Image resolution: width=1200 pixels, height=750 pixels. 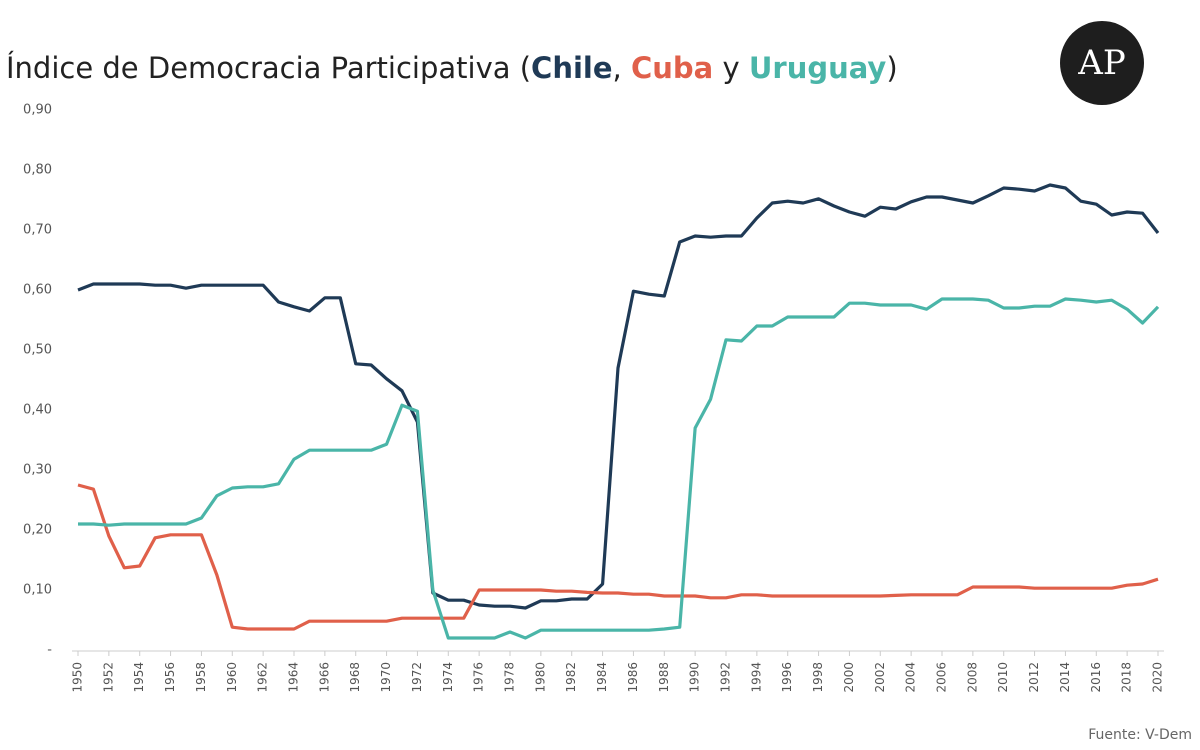 What do you see at coordinates (756, 677) in the screenshot?
I see `x-tick-label: 1994` at bounding box center [756, 677].